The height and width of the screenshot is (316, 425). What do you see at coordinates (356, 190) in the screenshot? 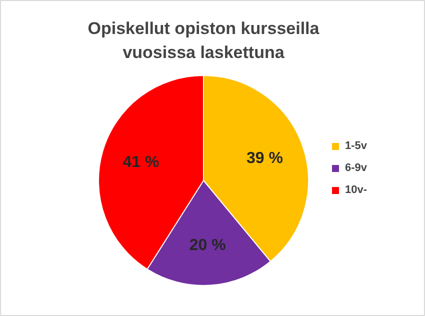
I see `legend-label: 10v-` at bounding box center [356, 190].